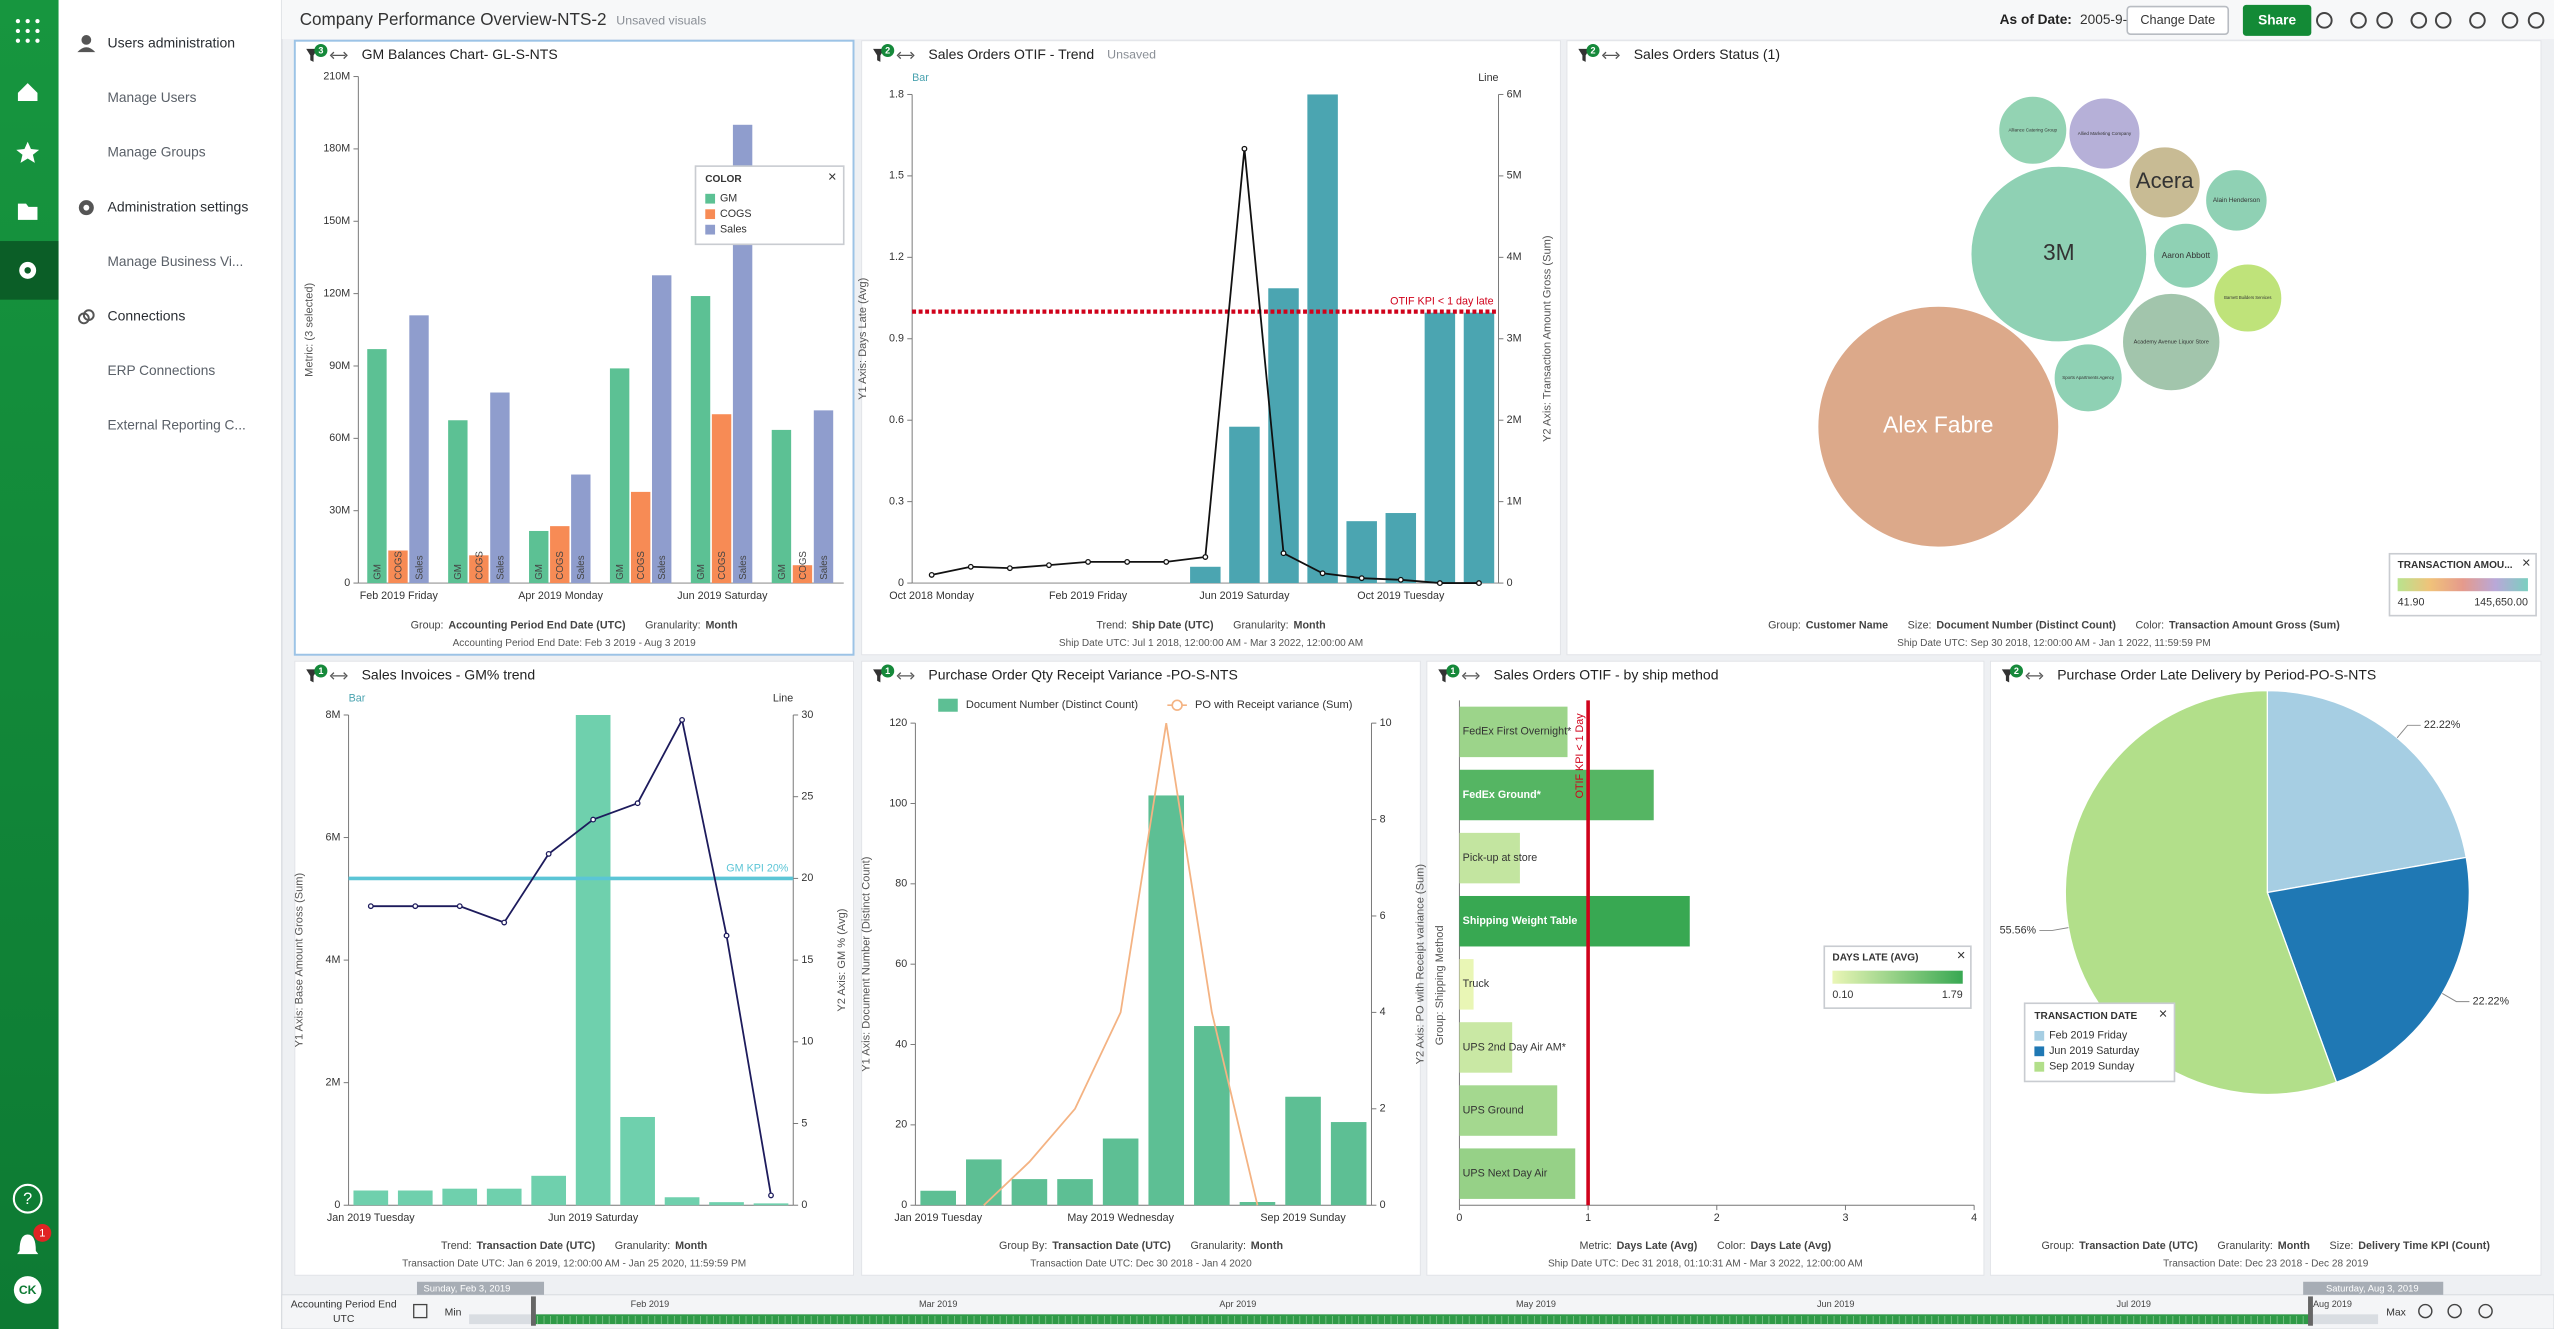 The width and height of the screenshot is (2554, 1329). Describe the element at coordinates (1459, 1218) in the screenshot. I see `x-tick-label: 0` at that location.